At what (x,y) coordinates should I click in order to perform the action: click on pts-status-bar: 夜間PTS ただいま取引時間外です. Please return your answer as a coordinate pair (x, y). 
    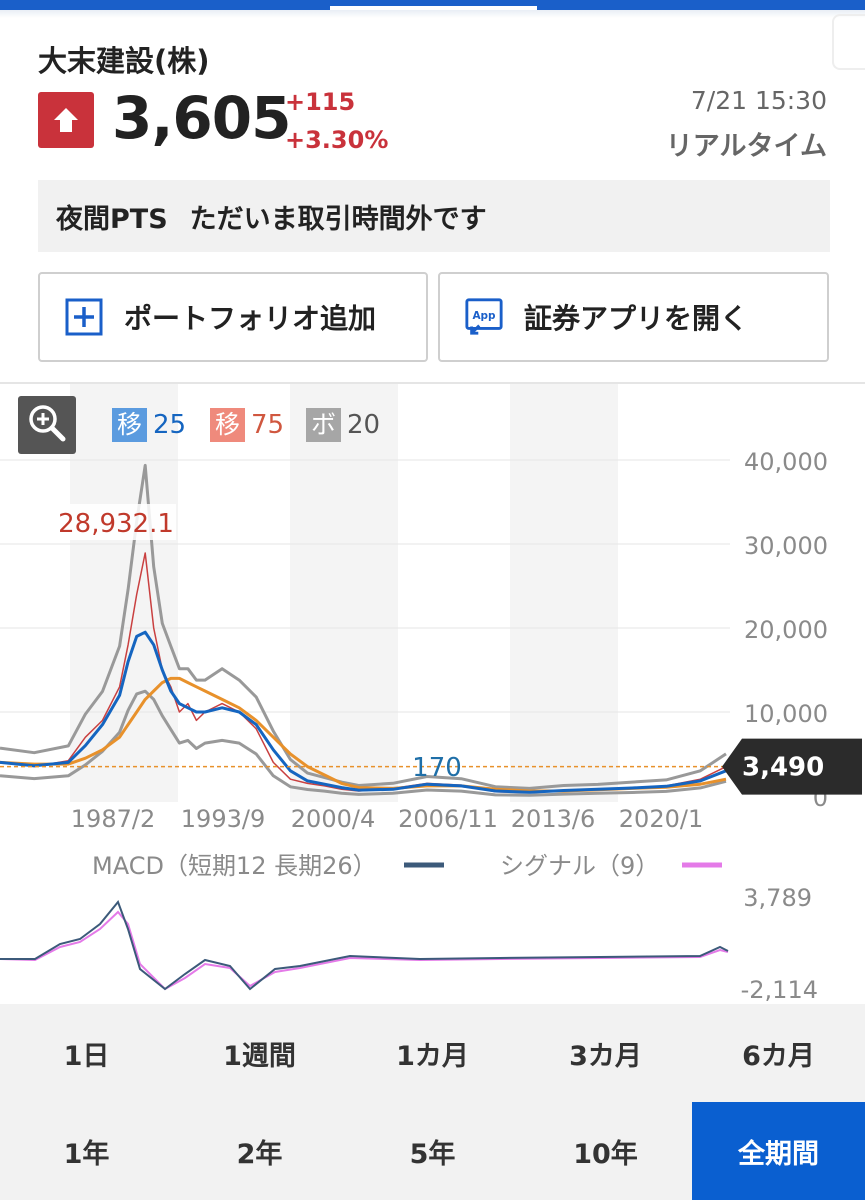
    Looking at the image, I should click on (434, 216).